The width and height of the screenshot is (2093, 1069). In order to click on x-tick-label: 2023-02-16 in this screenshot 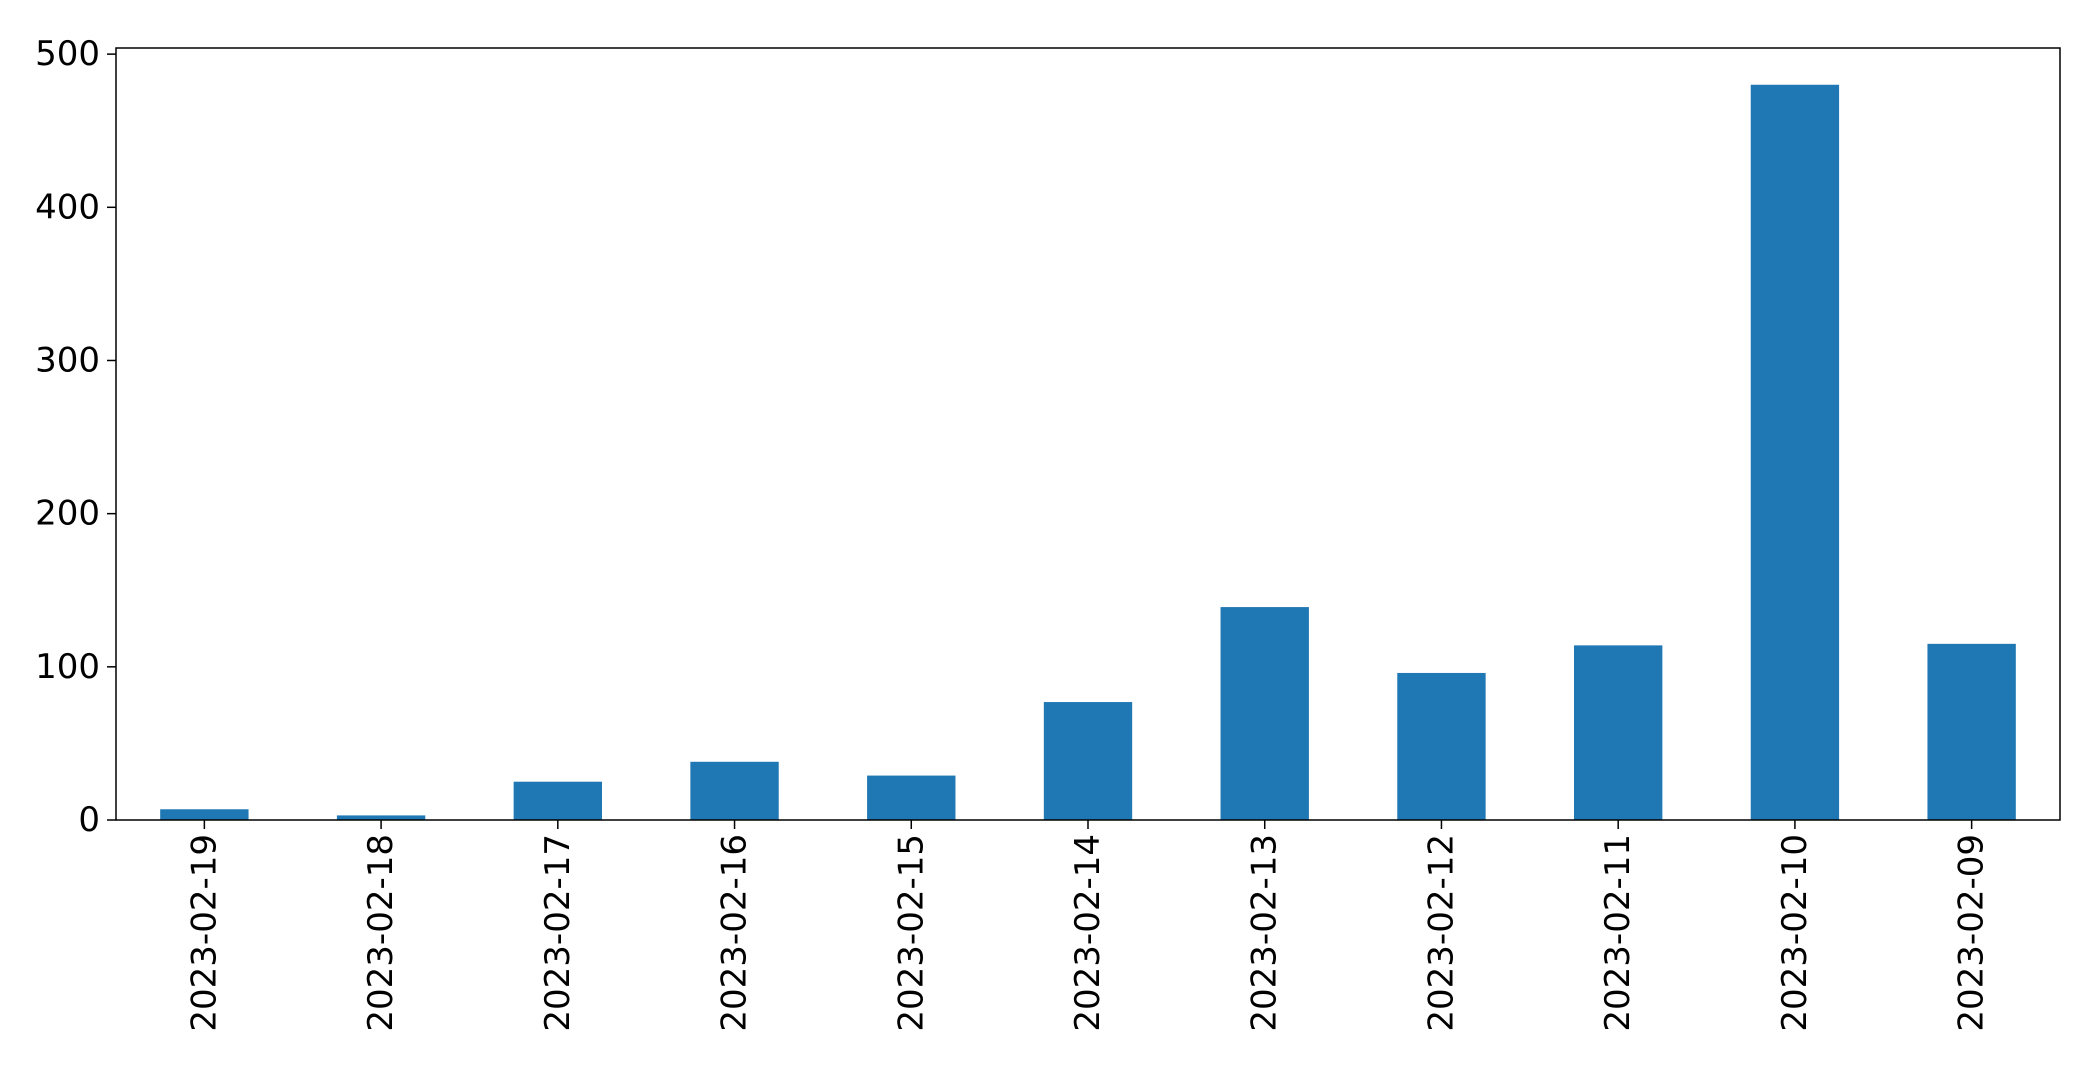, I will do `click(735, 933)`.